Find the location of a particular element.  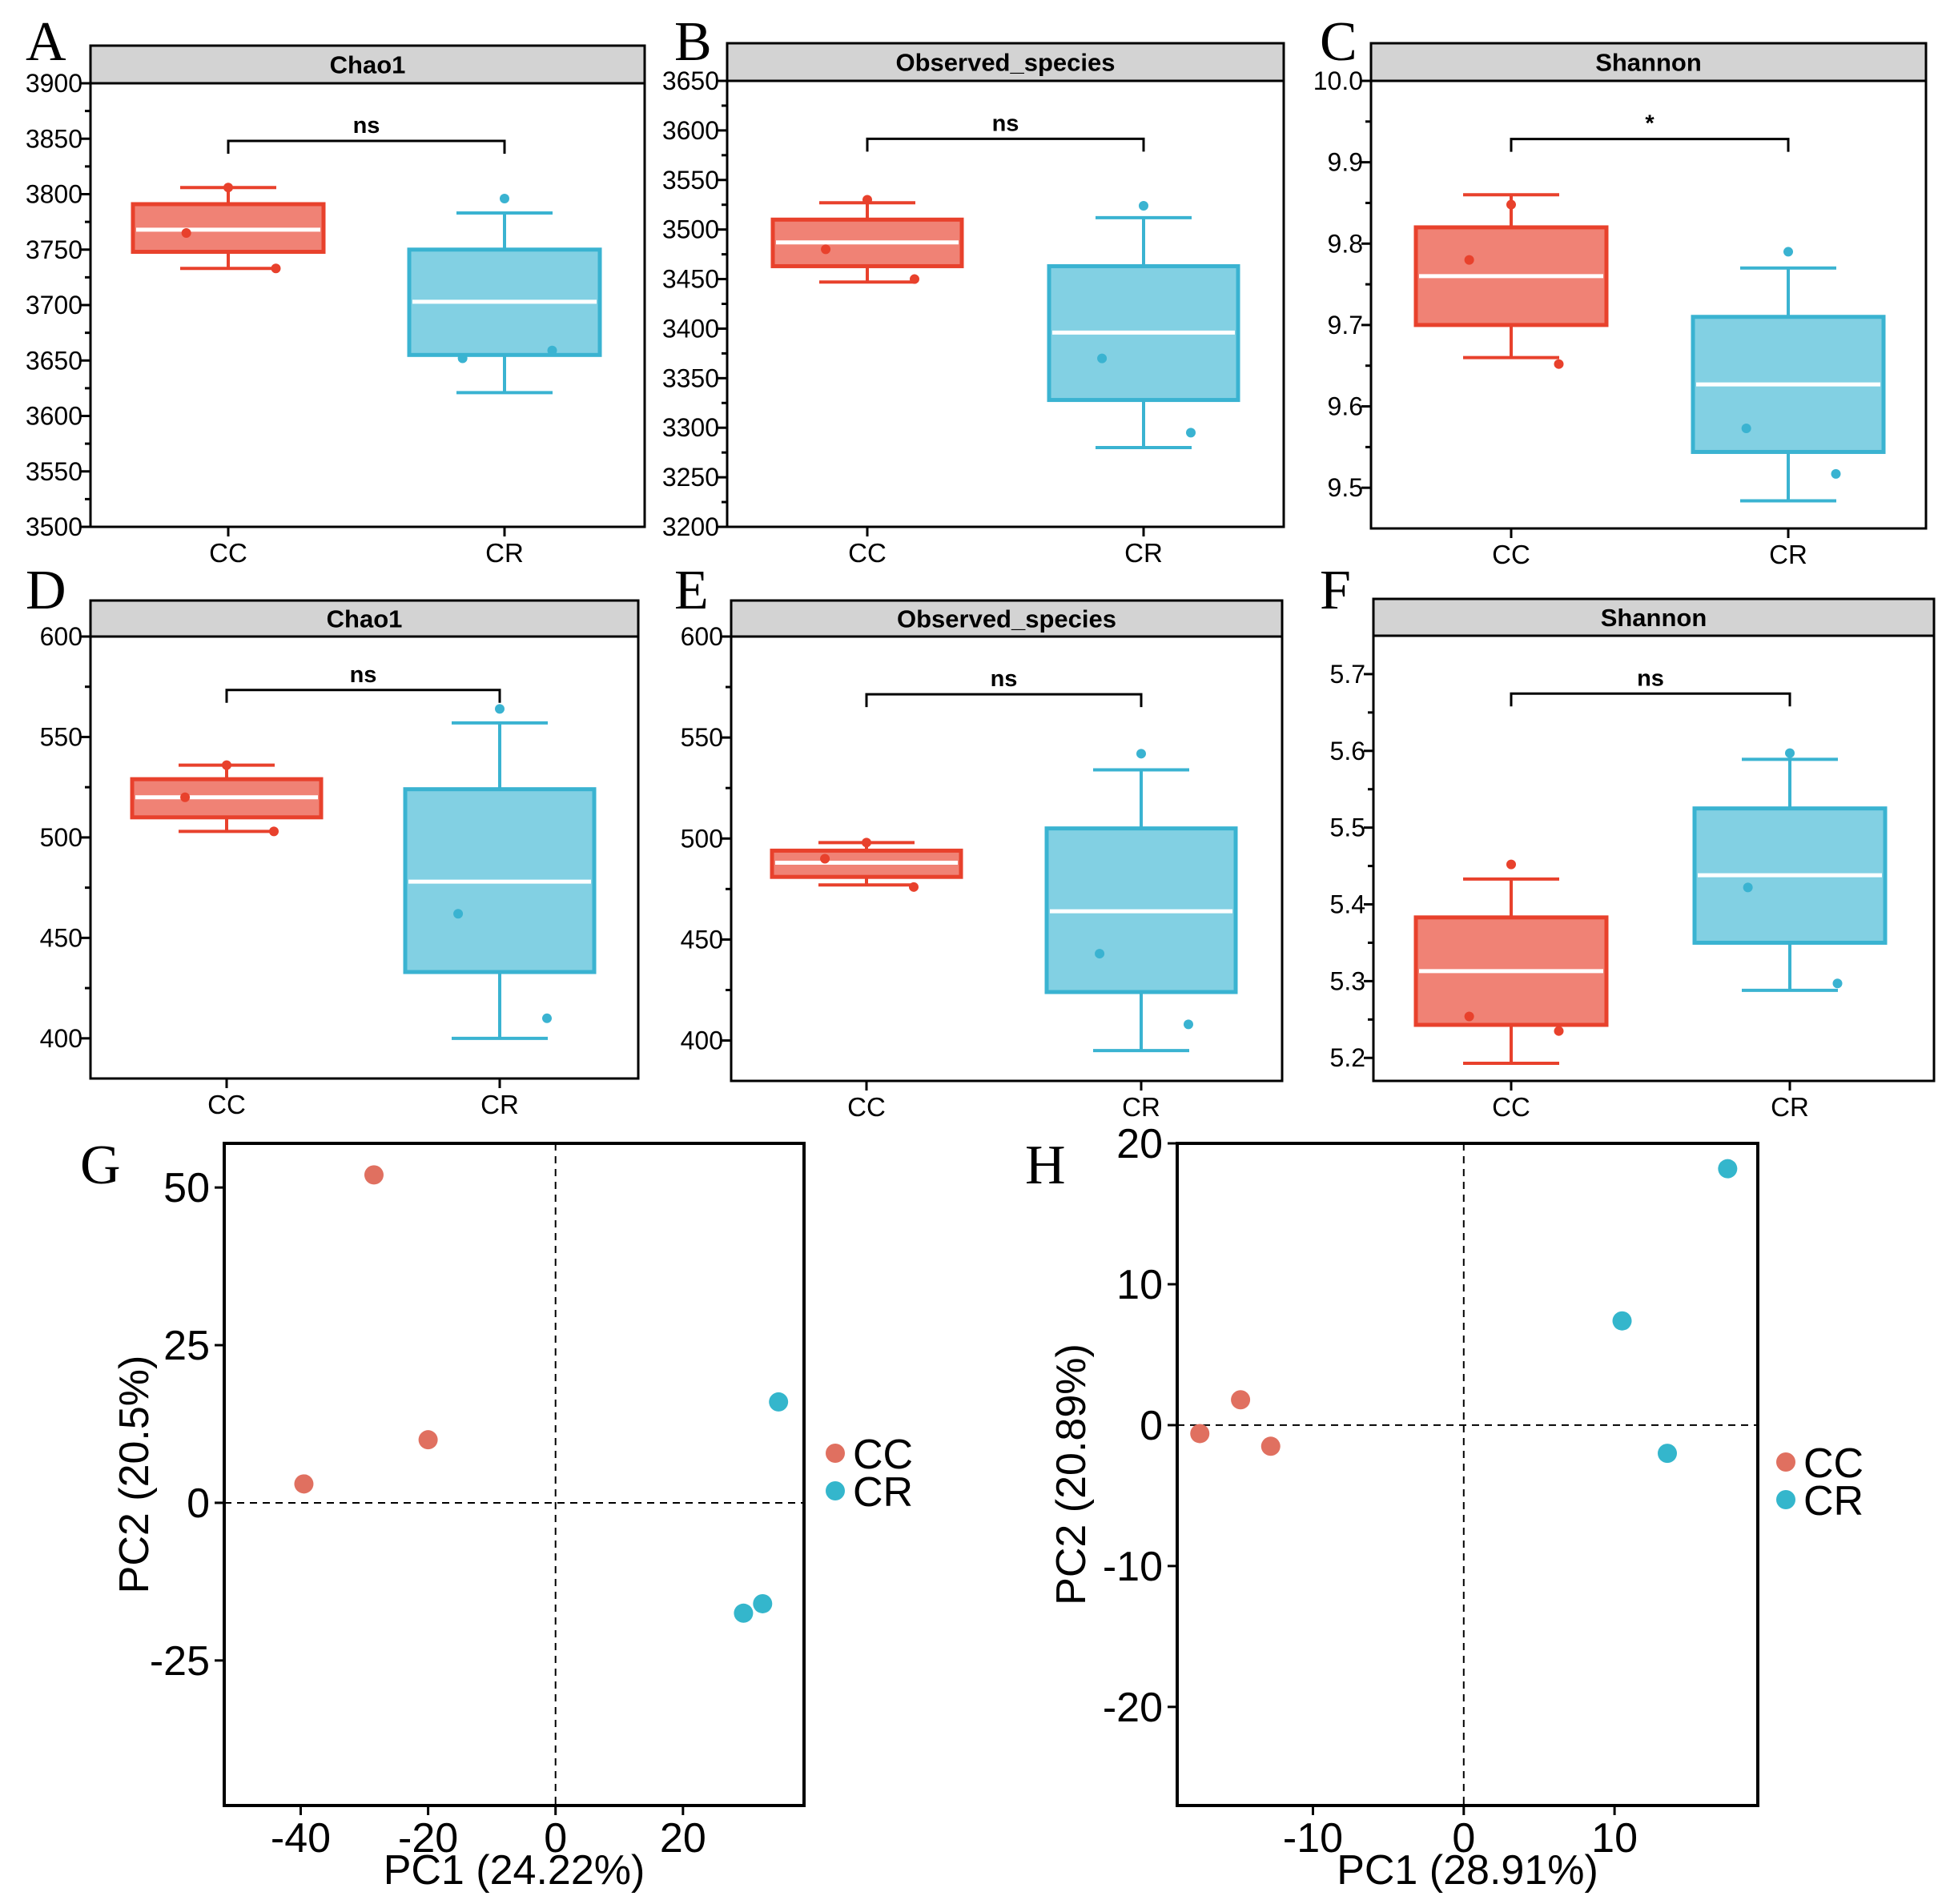

y-tick-label: 3200 is located at coordinates (690, 526).